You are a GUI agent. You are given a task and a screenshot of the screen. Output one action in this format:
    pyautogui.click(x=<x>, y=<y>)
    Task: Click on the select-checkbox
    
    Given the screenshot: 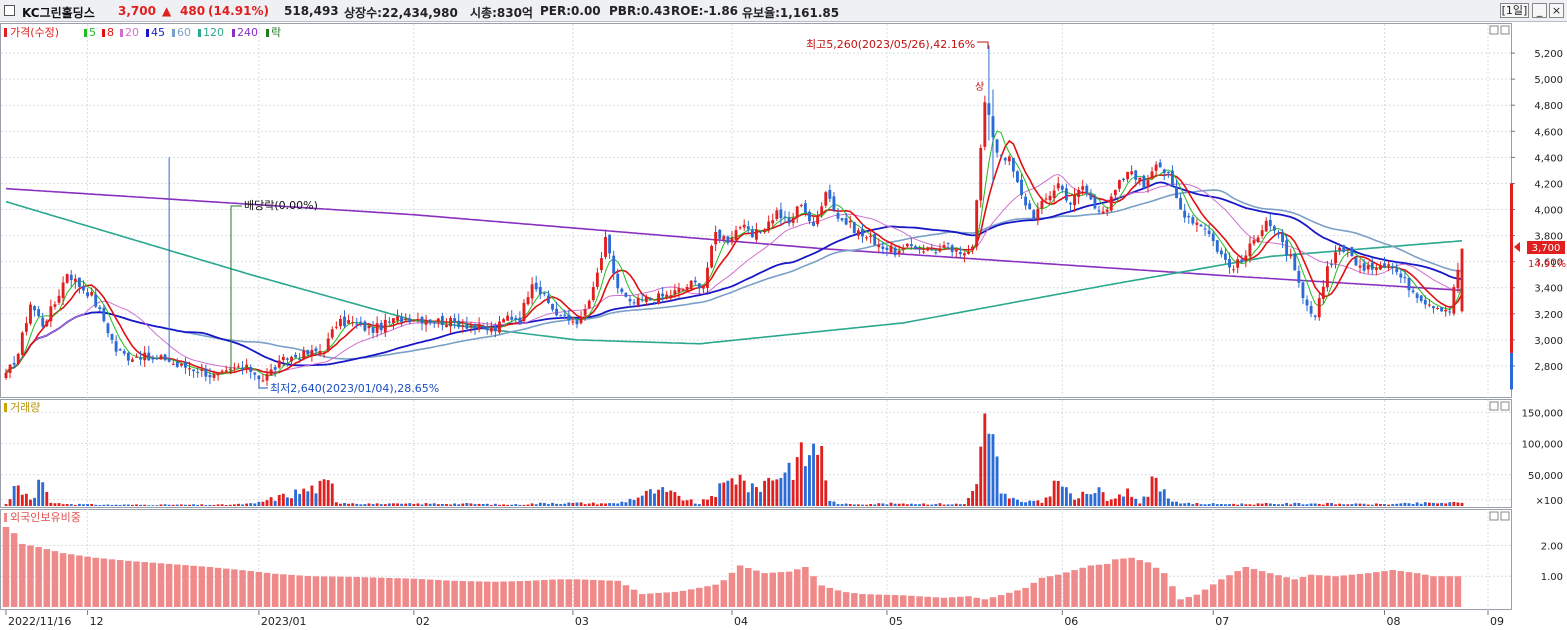 What is the action you would take?
    pyautogui.click(x=9, y=10)
    